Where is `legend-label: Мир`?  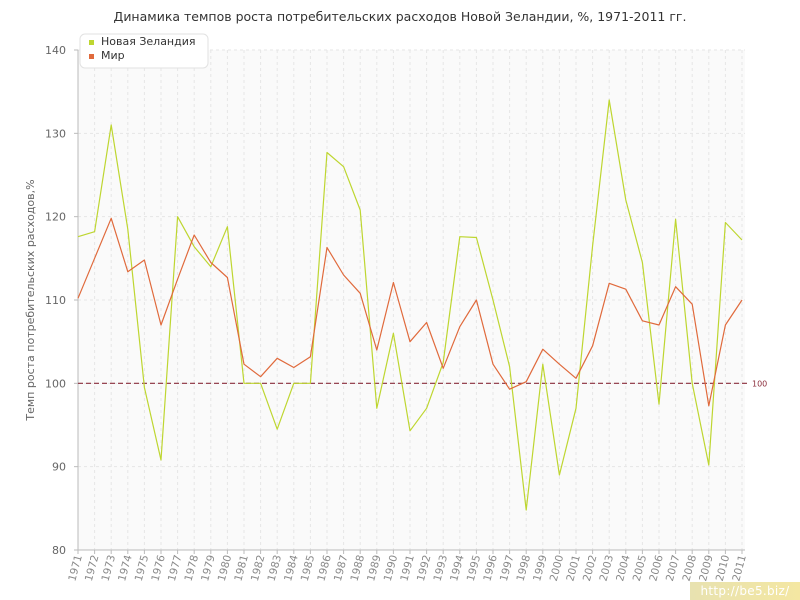 legend-label: Мир is located at coordinates (113, 55).